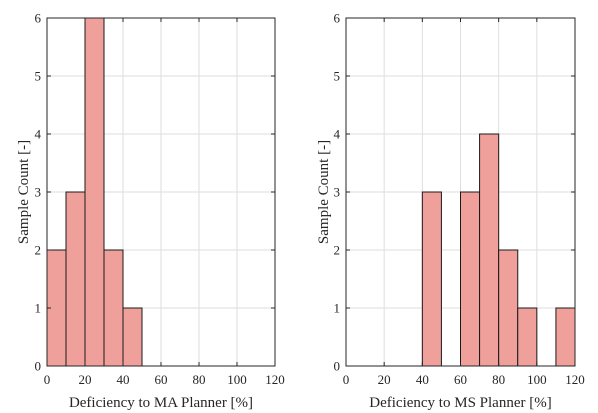  Describe the element at coordinates (460, 403) in the screenshot. I see `x-axis-label: Deficiency to MS Planner [%]` at that location.